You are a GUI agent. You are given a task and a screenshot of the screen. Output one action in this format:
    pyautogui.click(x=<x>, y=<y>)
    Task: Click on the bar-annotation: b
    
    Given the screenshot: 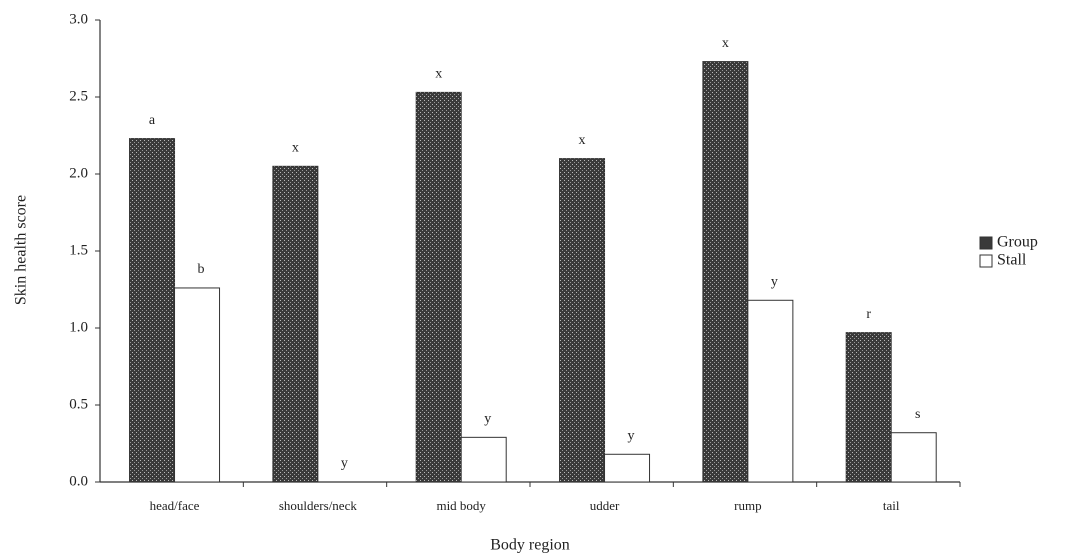 What is the action you would take?
    pyautogui.click(x=201, y=269)
    